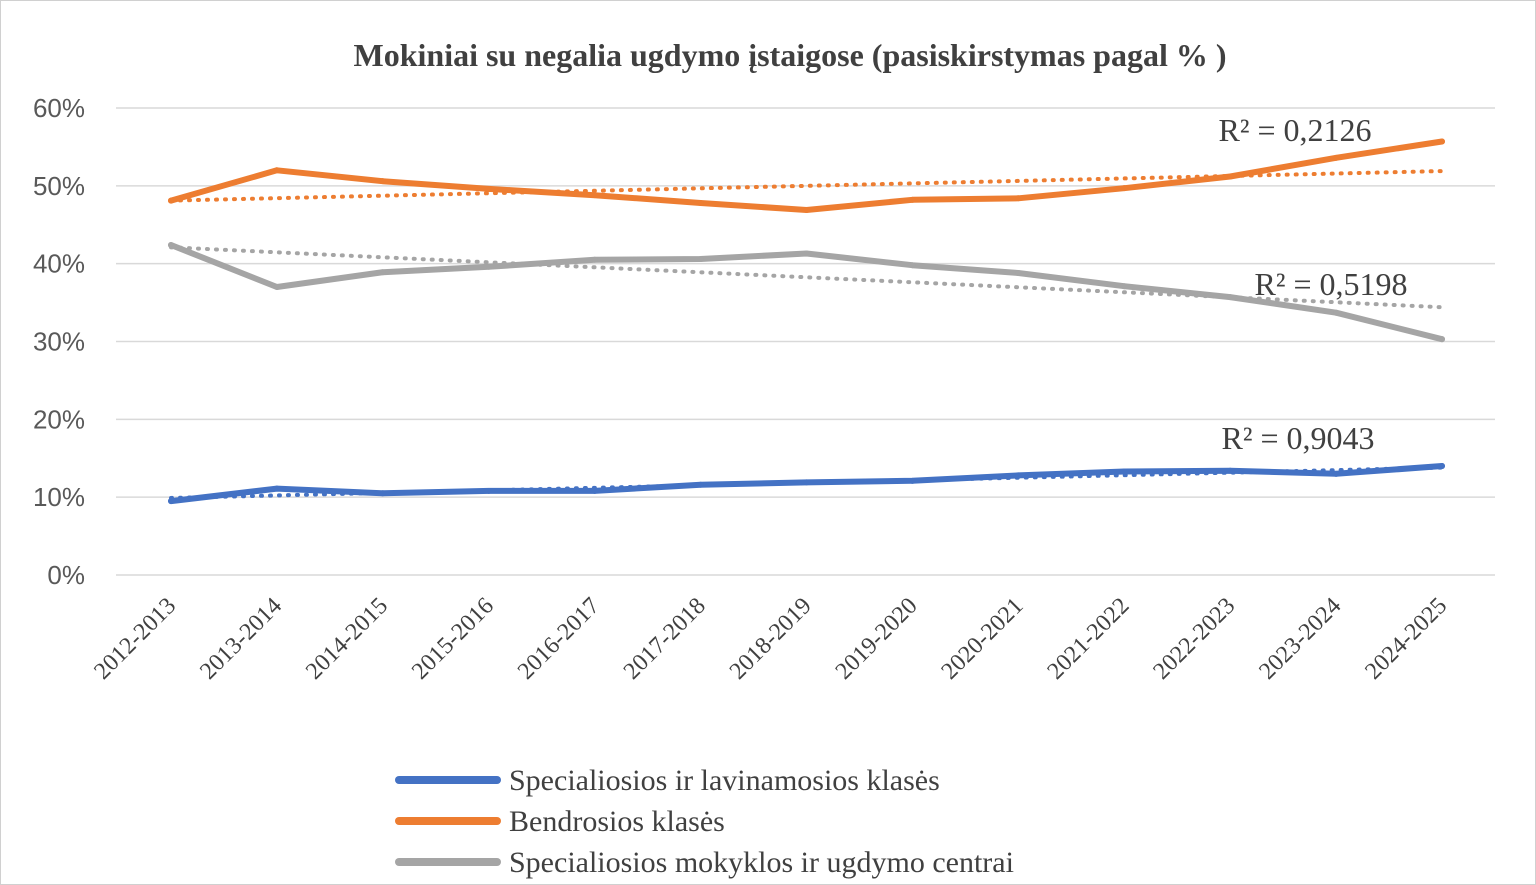 The width and height of the screenshot is (1536, 885). What do you see at coordinates (1300, 639) in the screenshot?
I see `x-tick-label: 2023-2024` at bounding box center [1300, 639].